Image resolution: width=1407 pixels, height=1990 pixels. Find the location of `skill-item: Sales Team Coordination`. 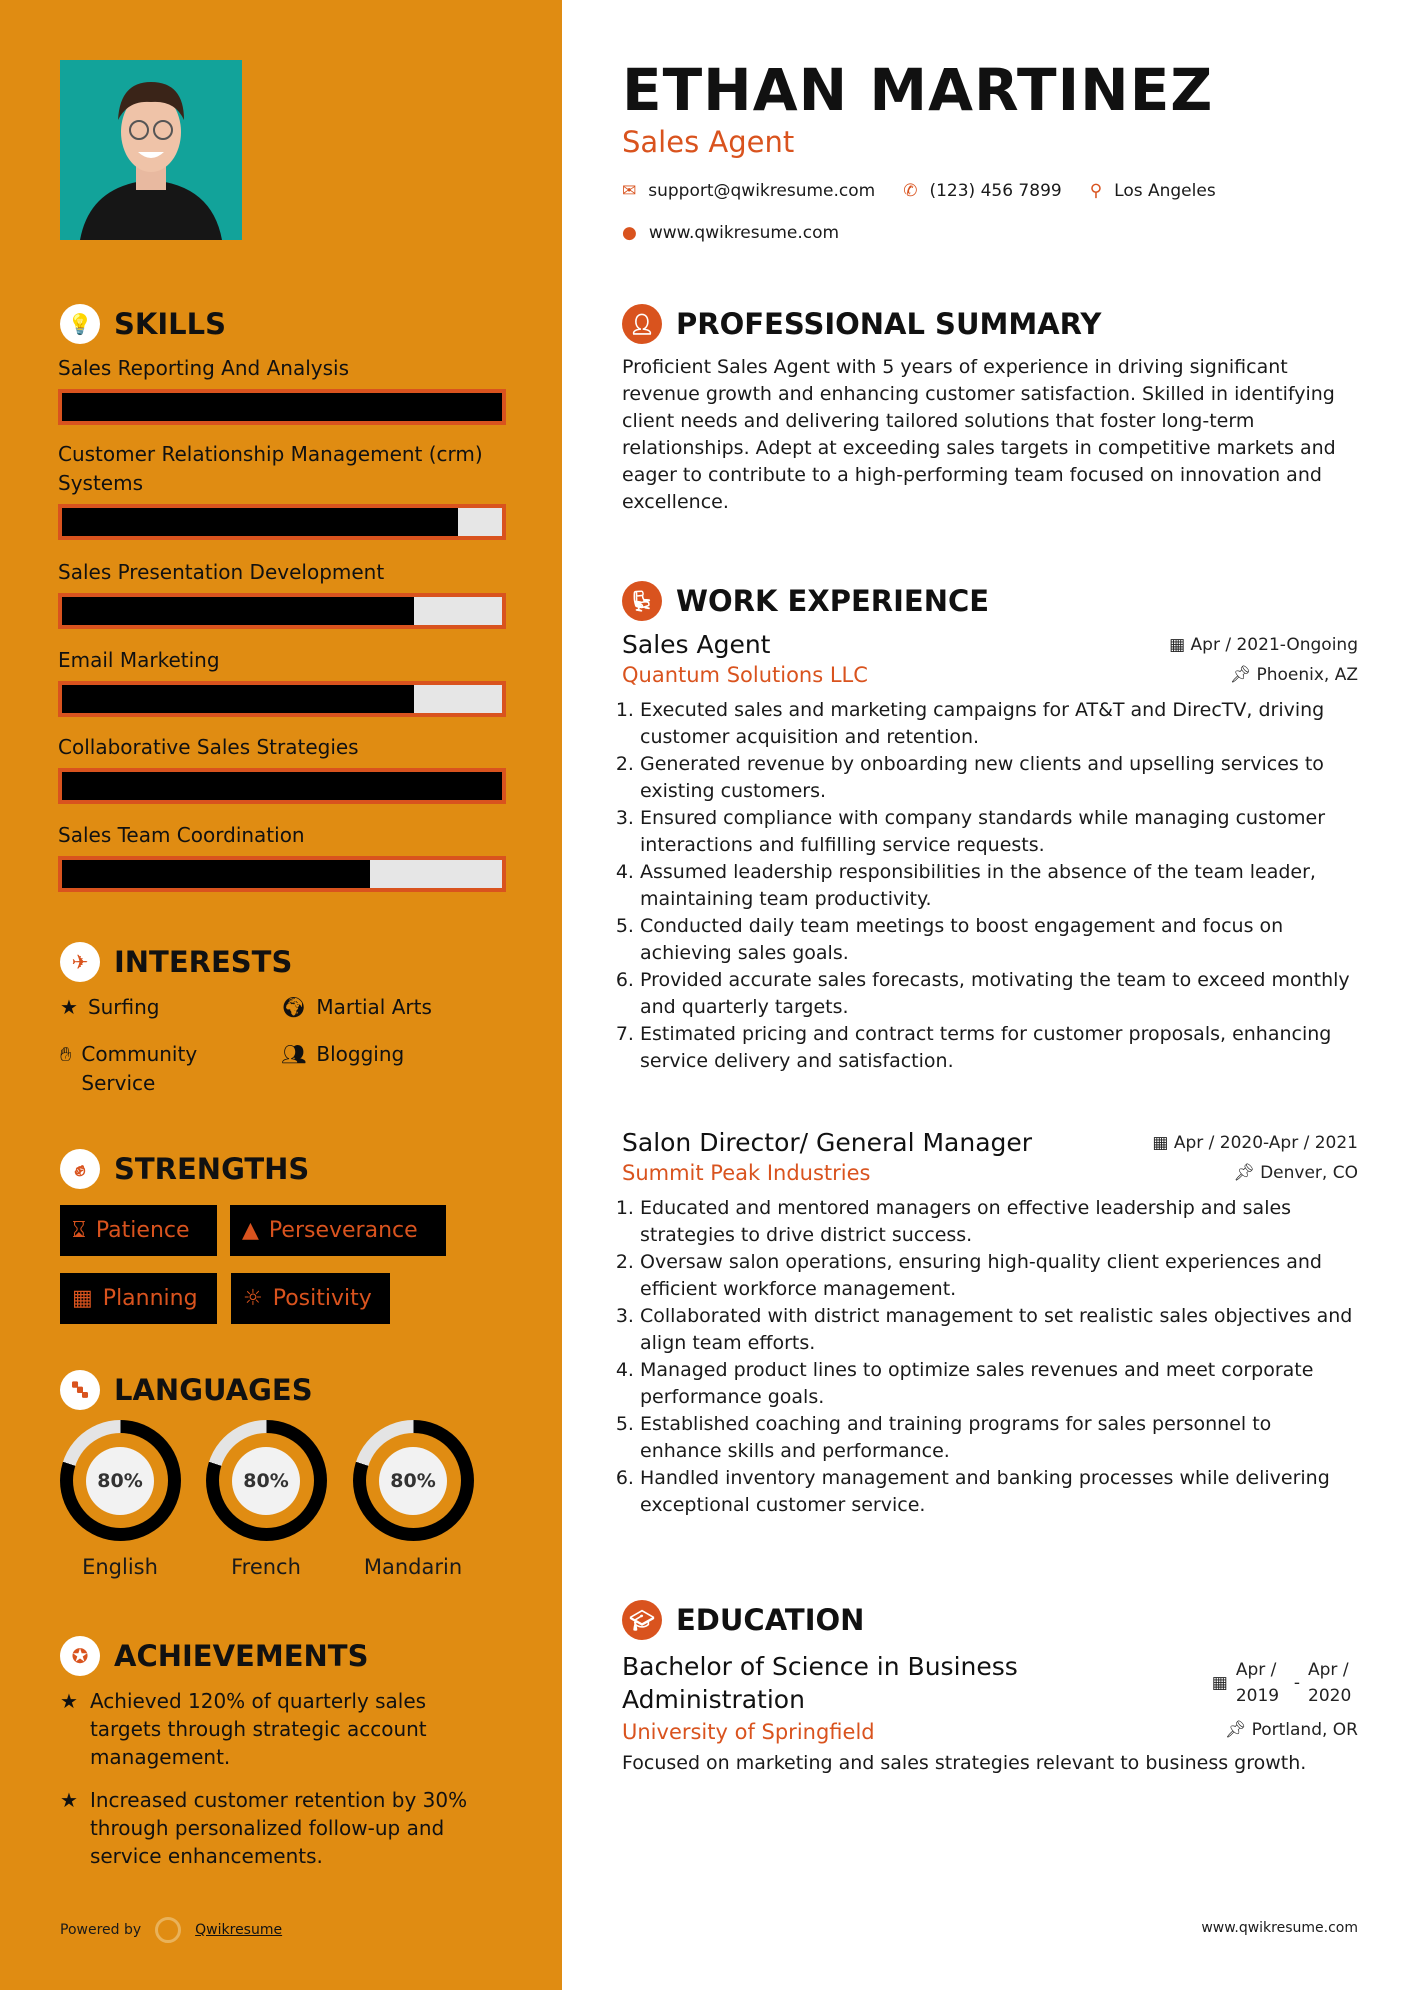

skill-item: Sales Team Coordination is located at coordinates (283, 856).